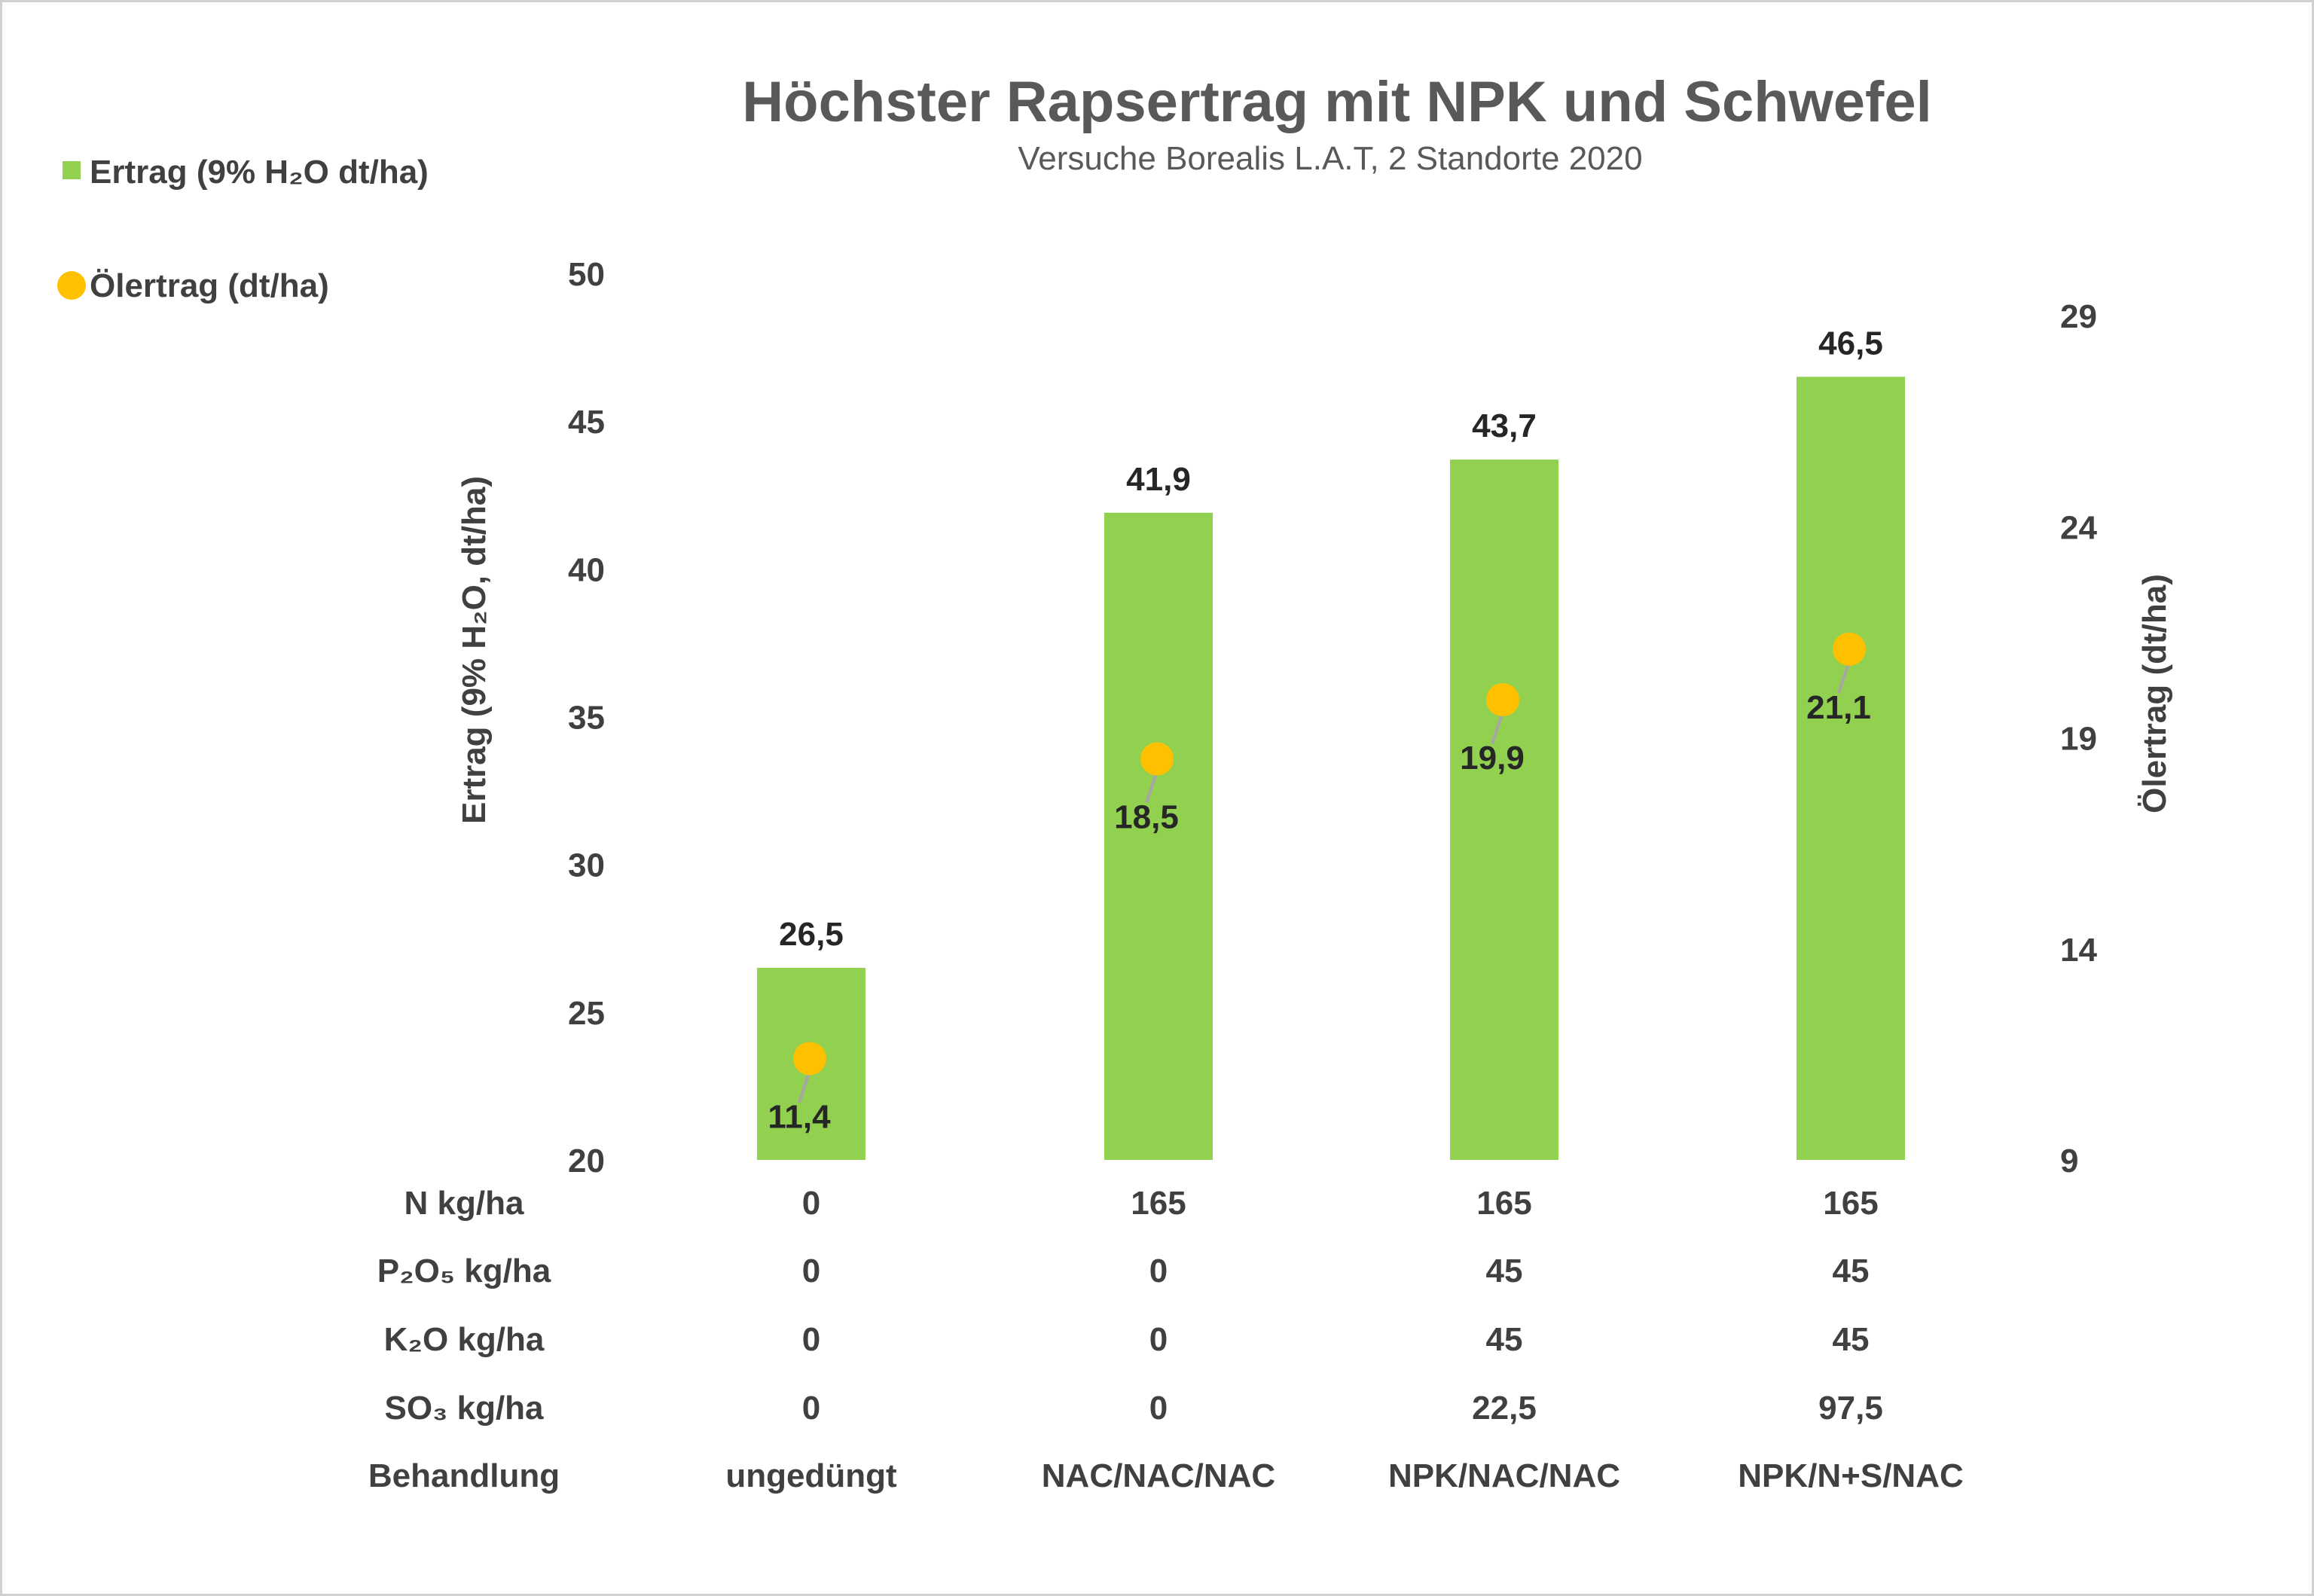 This screenshot has height=1596, width=2314. Describe the element at coordinates (1146, 817) in the screenshot. I see `data-point-label: 18,5` at that location.